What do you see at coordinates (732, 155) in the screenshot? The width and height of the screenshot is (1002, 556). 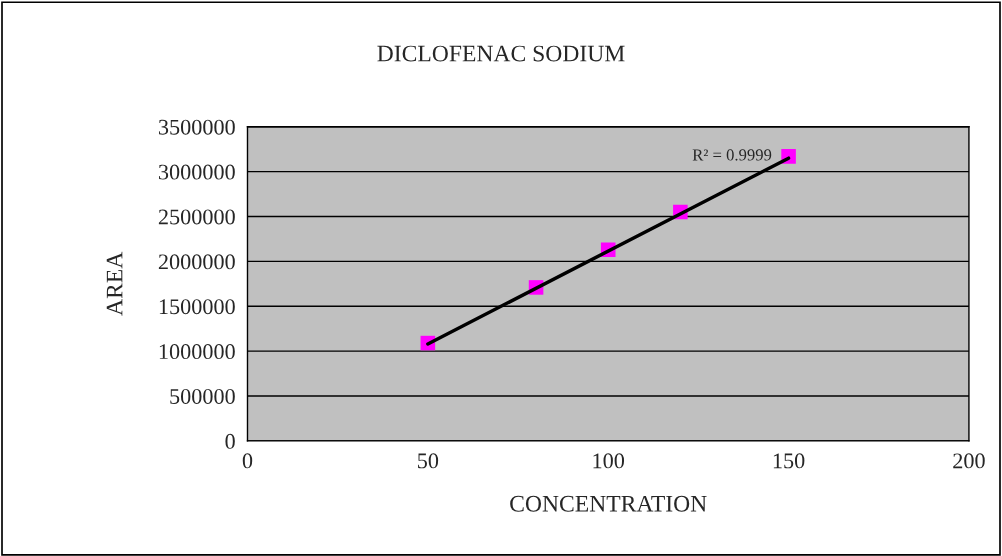 I see `annotation: R² = 0.9999` at bounding box center [732, 155].